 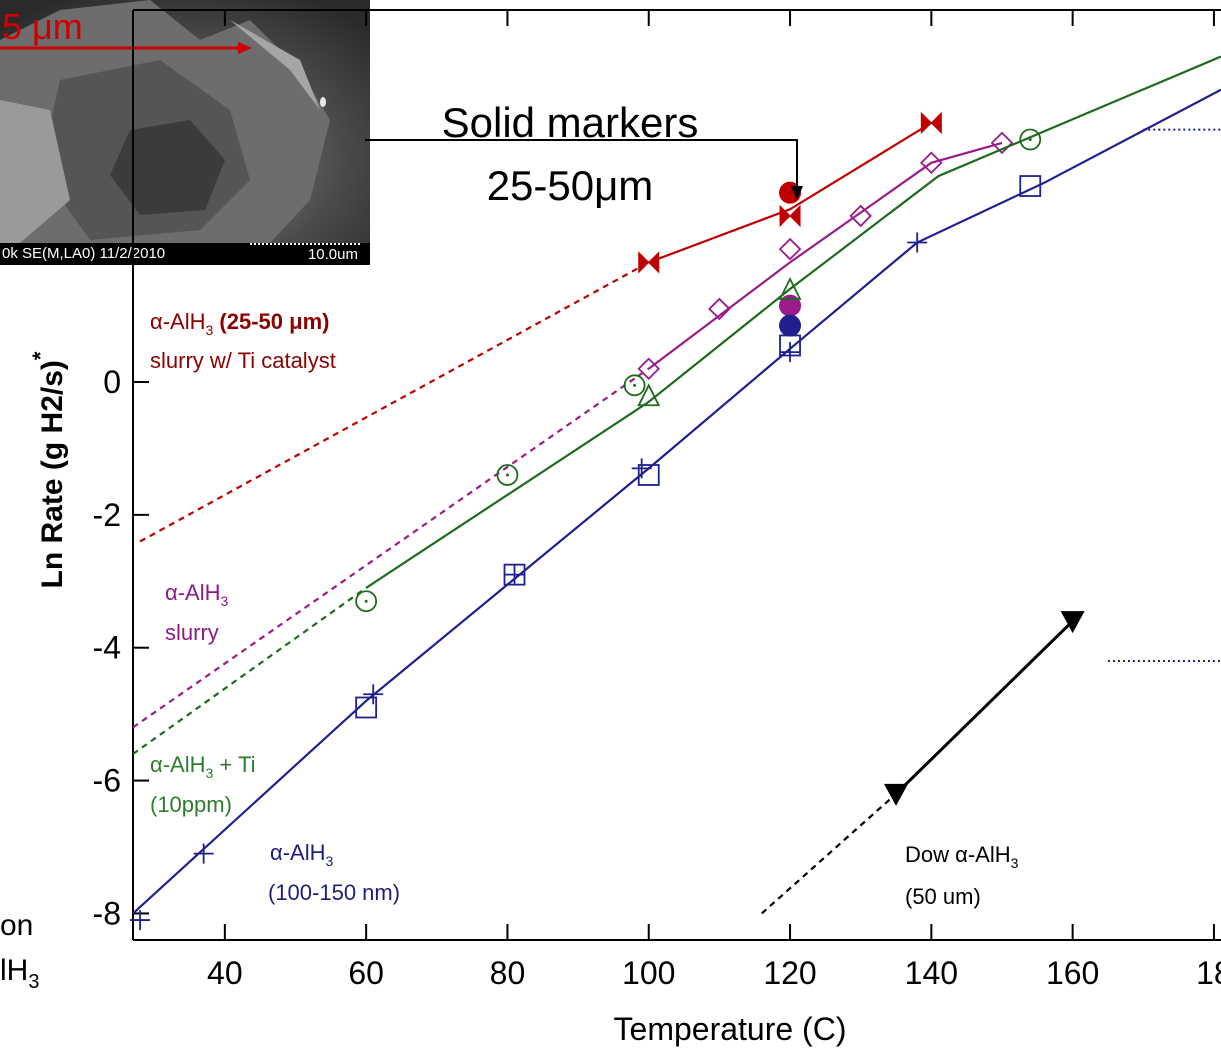 I want to click on dow-dashed-extrapolation, so click(x=829, y=854).